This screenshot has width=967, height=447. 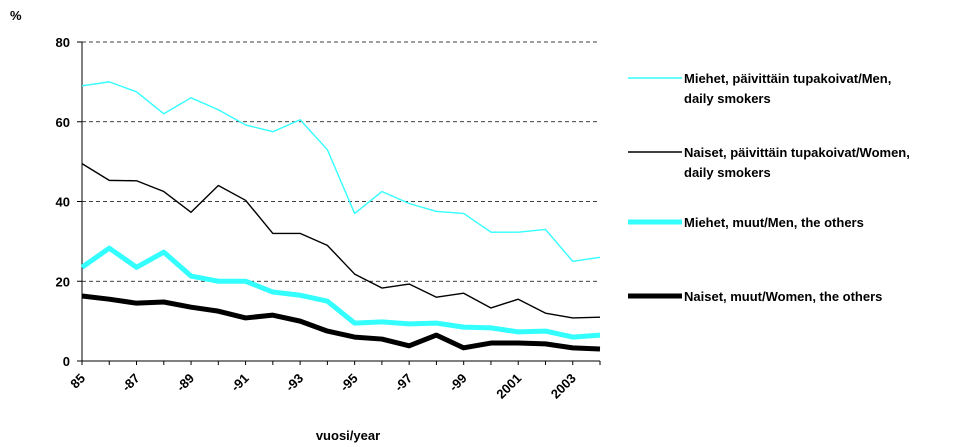 I want to click on legend-label: Miehet, muut/Men, the others, so click(x=774, y=222).